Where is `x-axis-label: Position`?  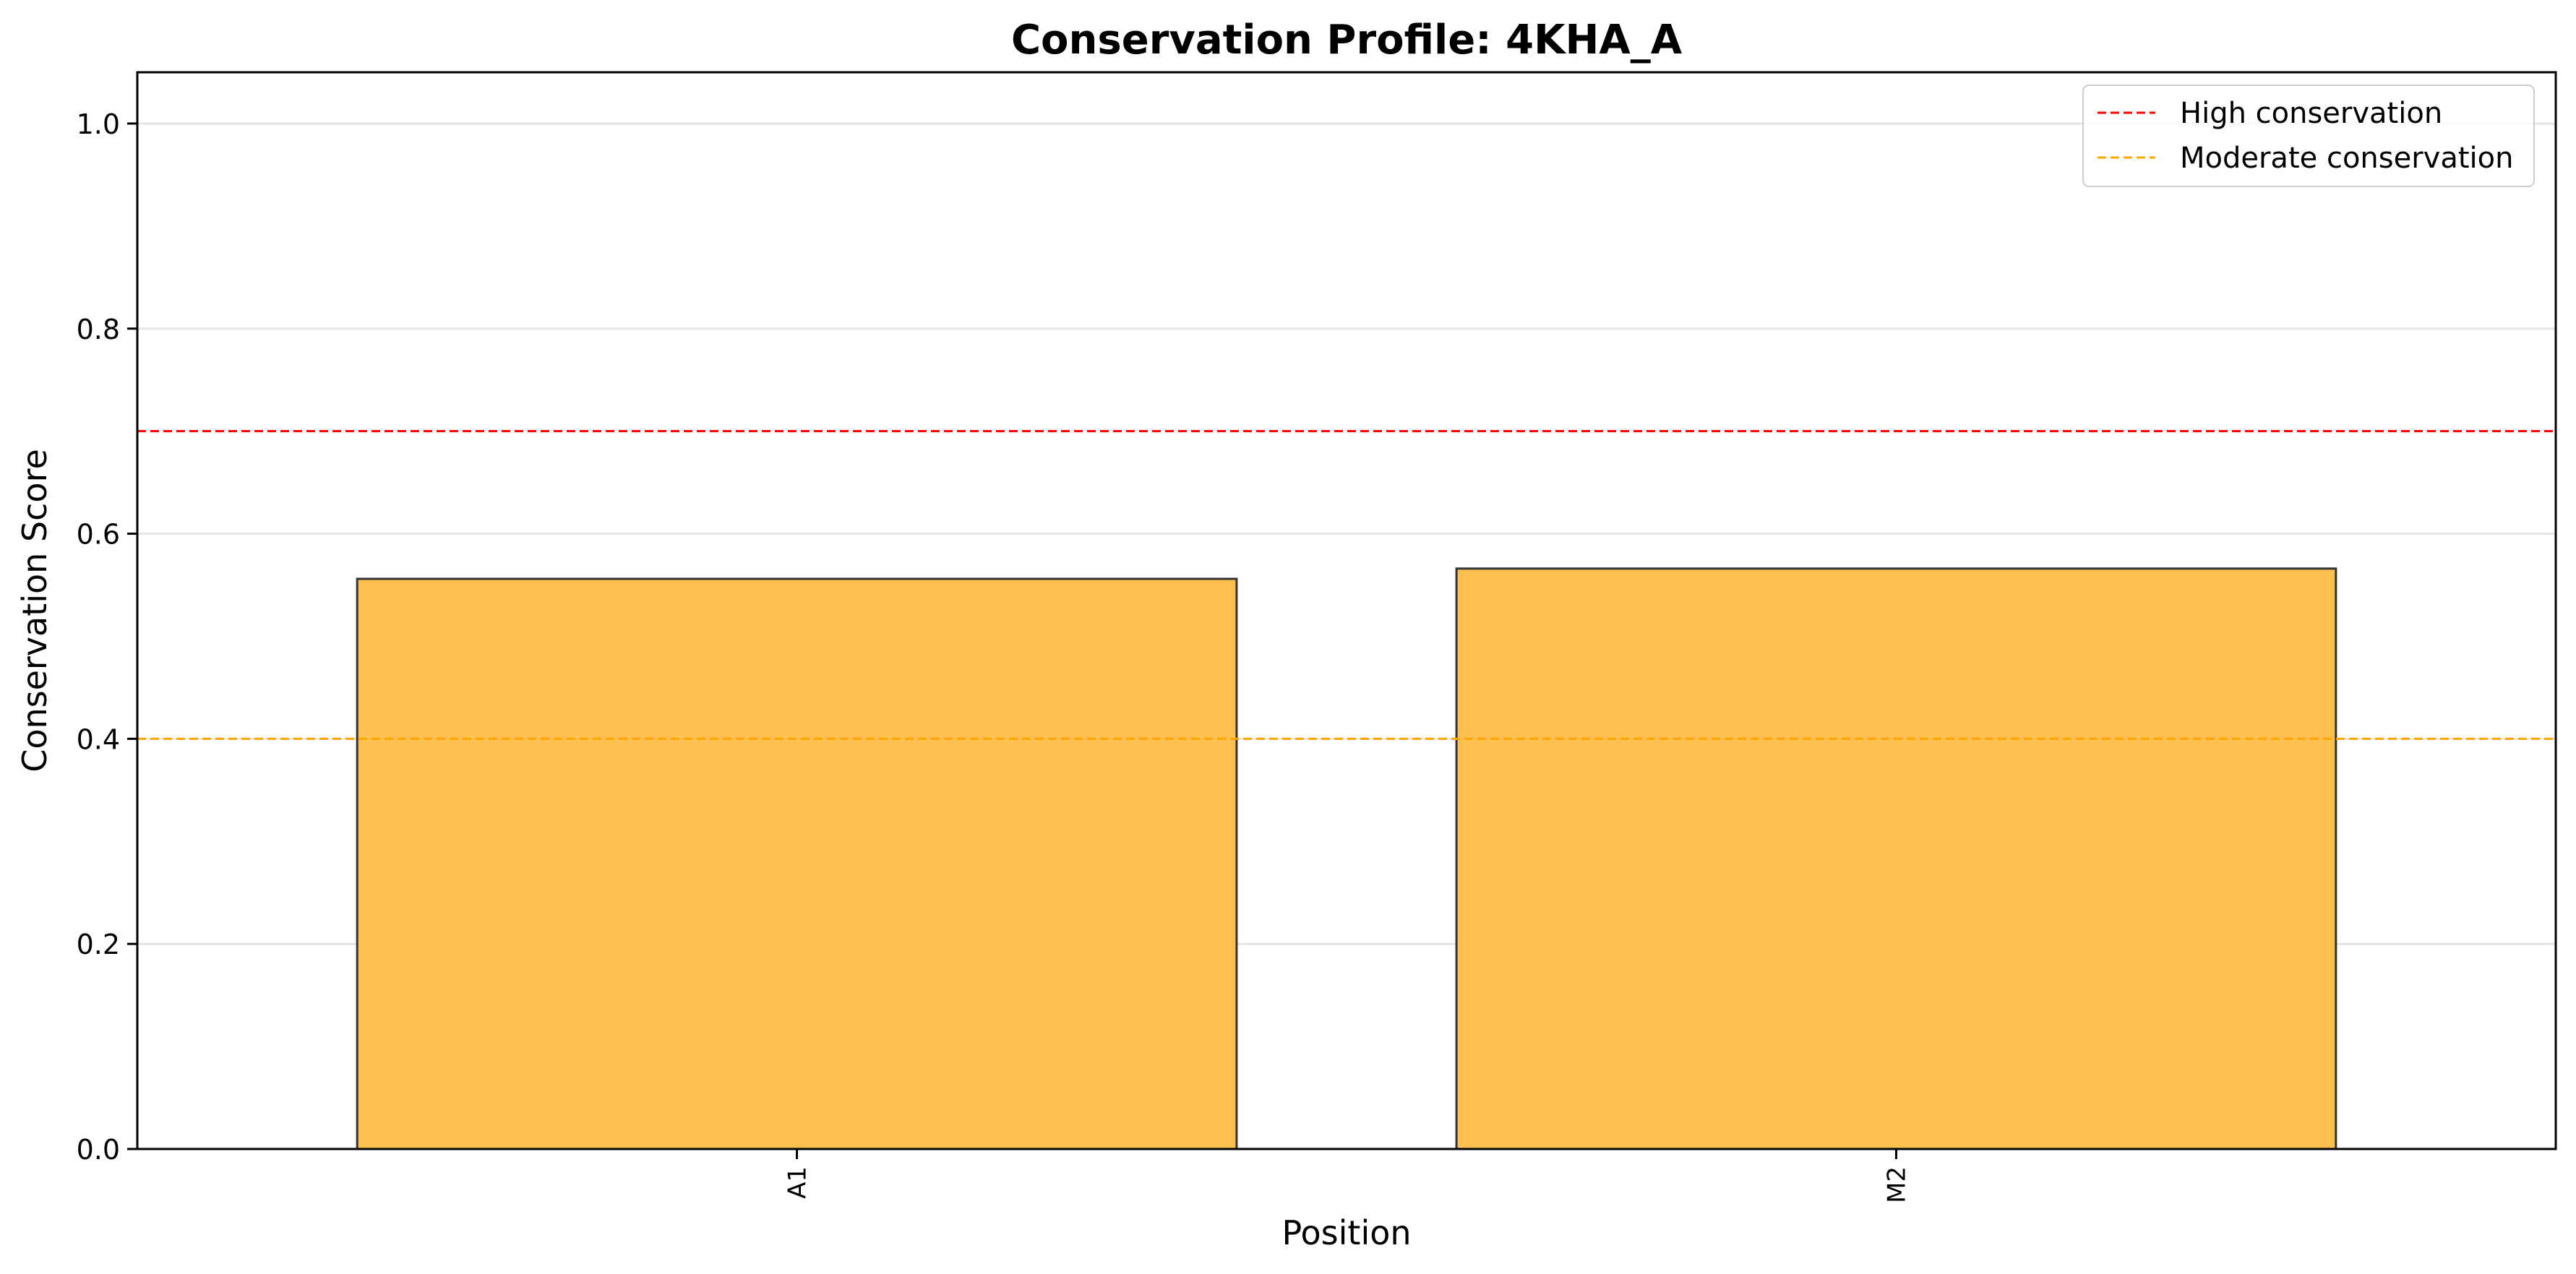 x-axis-label: Position is located at coordinates (1346, 1232).